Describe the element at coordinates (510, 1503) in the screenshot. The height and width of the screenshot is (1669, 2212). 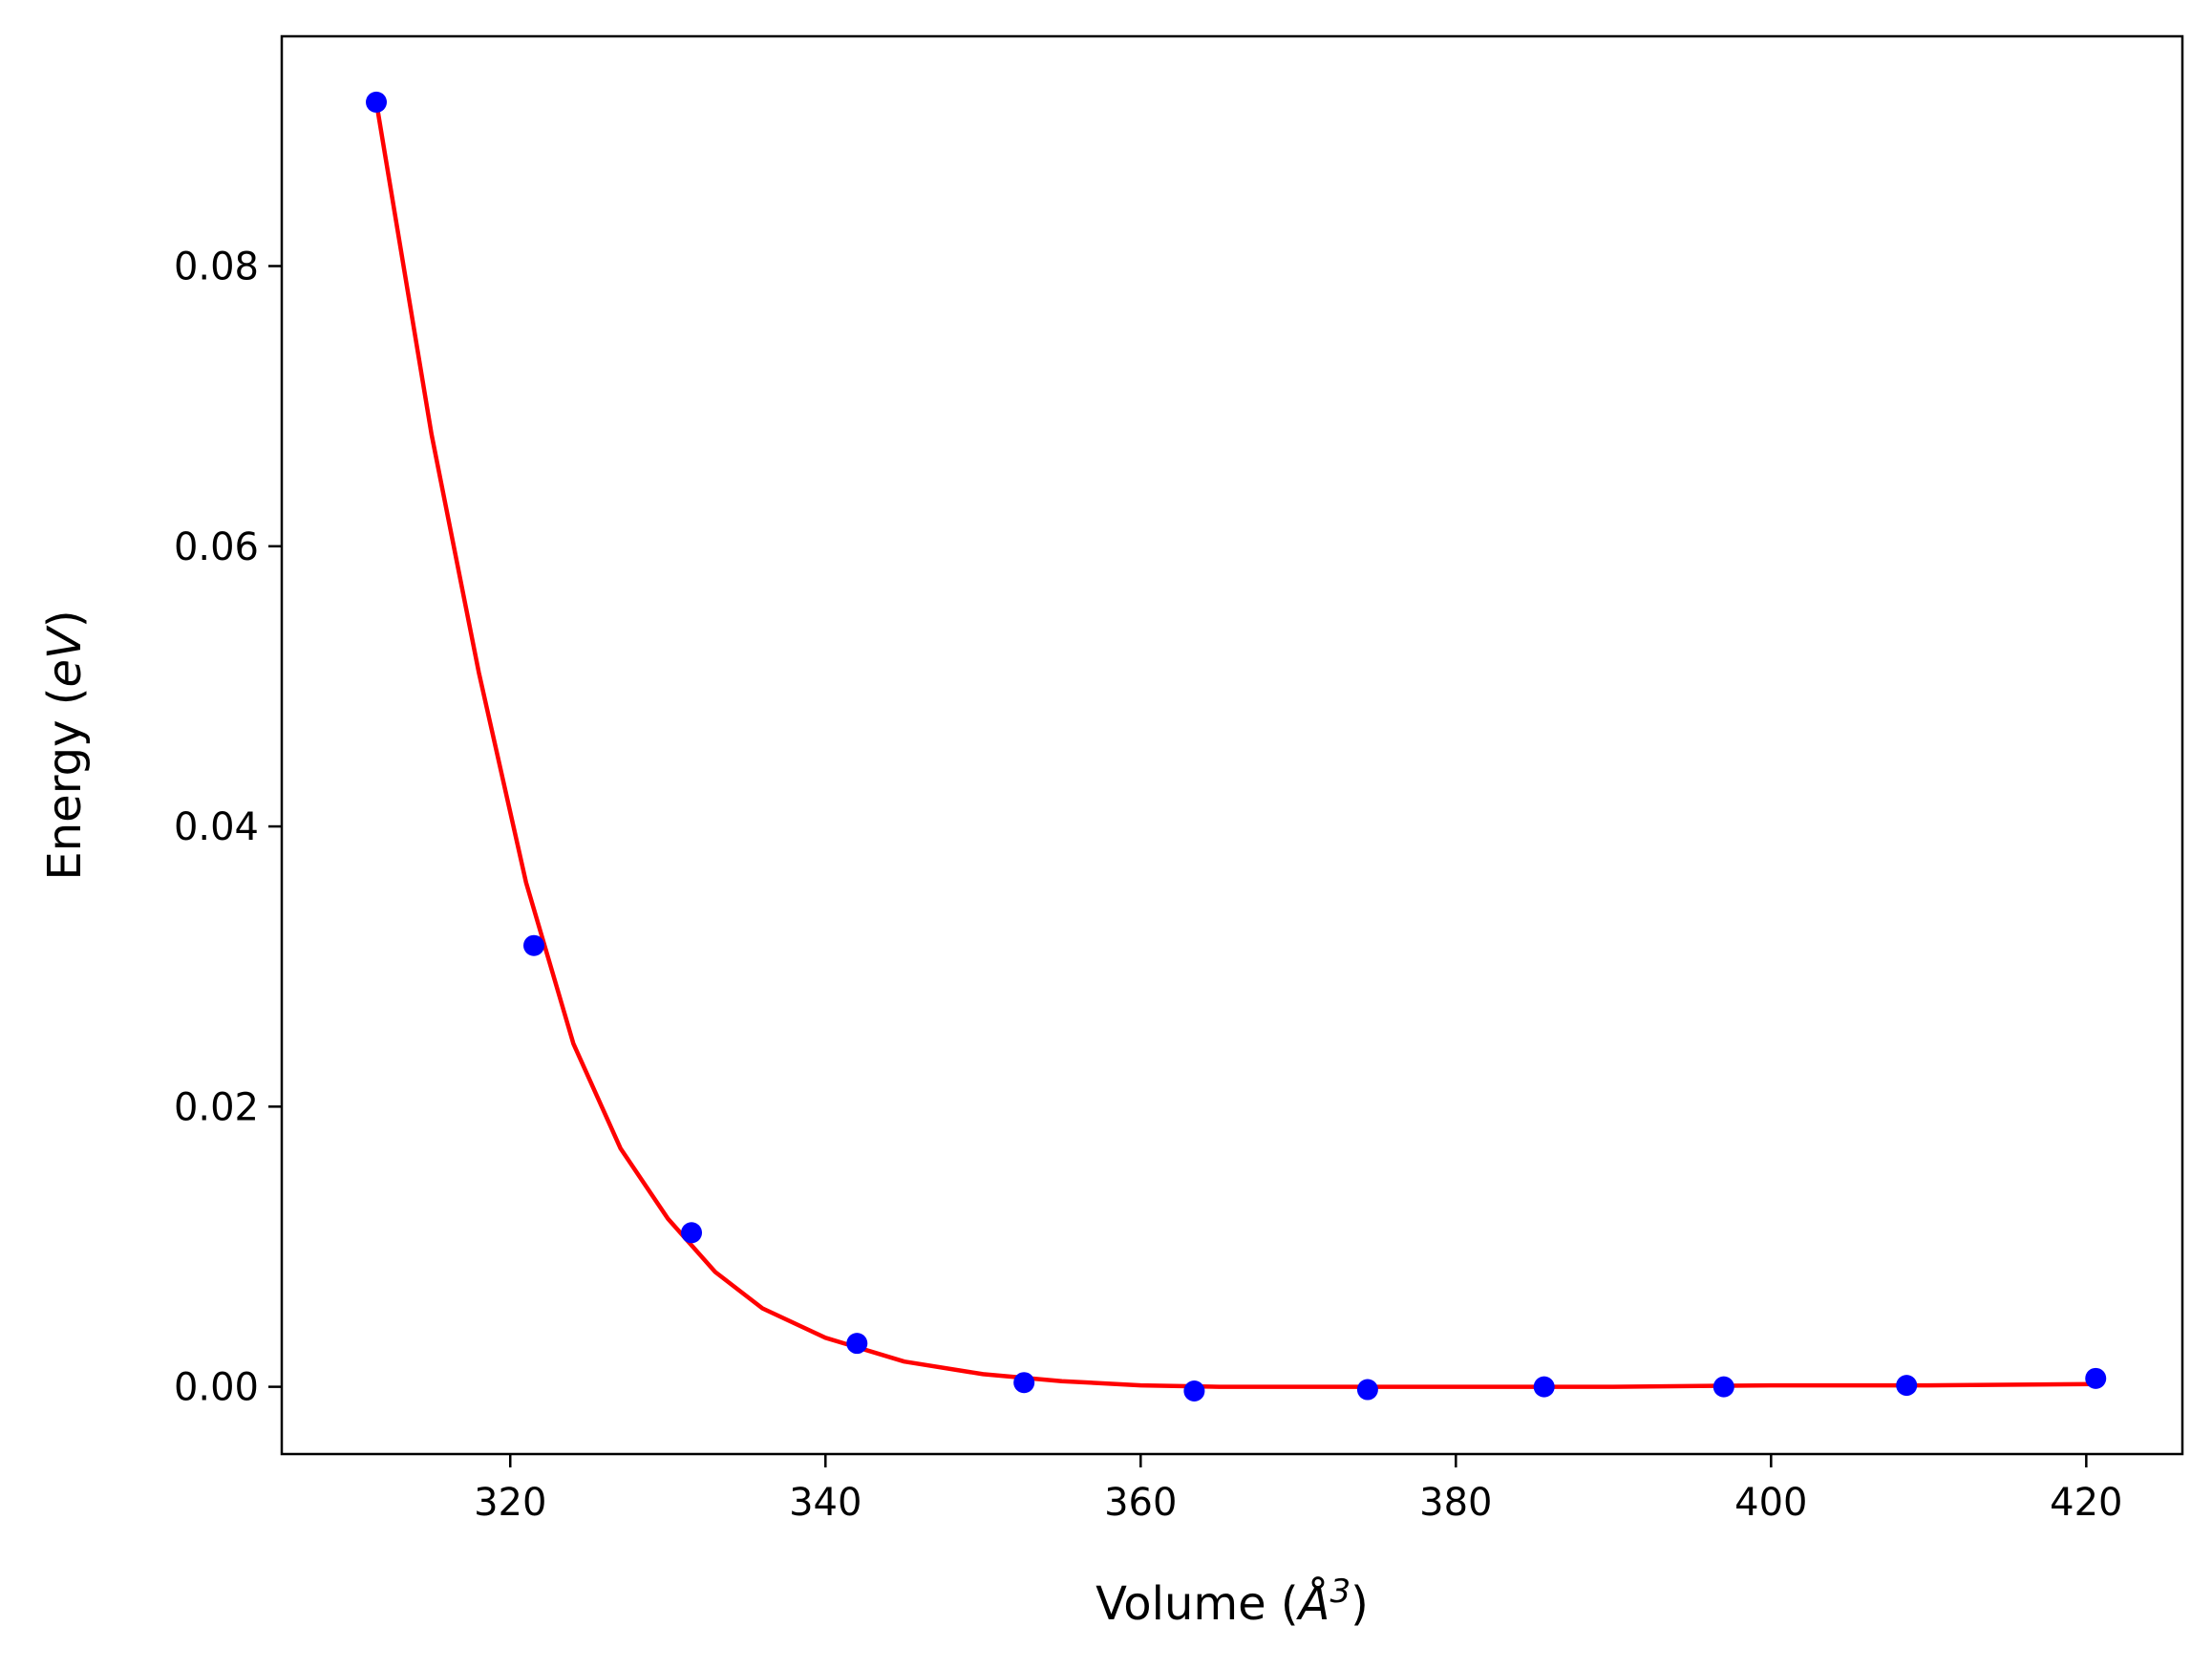
I see `x-tick-label: 320` at that location.